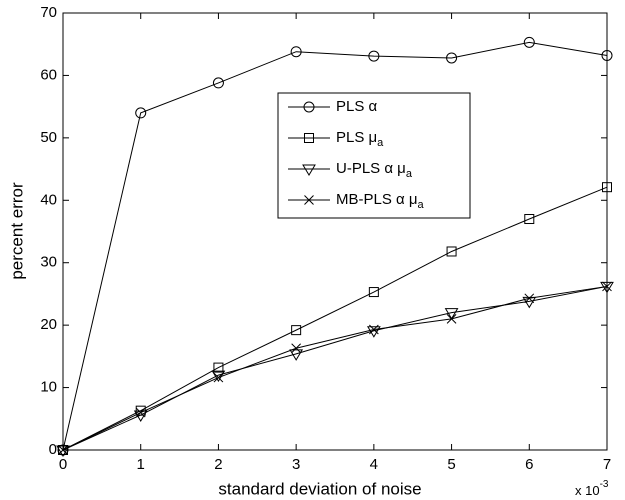 Image resolution: width=625 pixels, height=500 pixels. I want to click on legend-label: PLS μa, so click(360, 139).